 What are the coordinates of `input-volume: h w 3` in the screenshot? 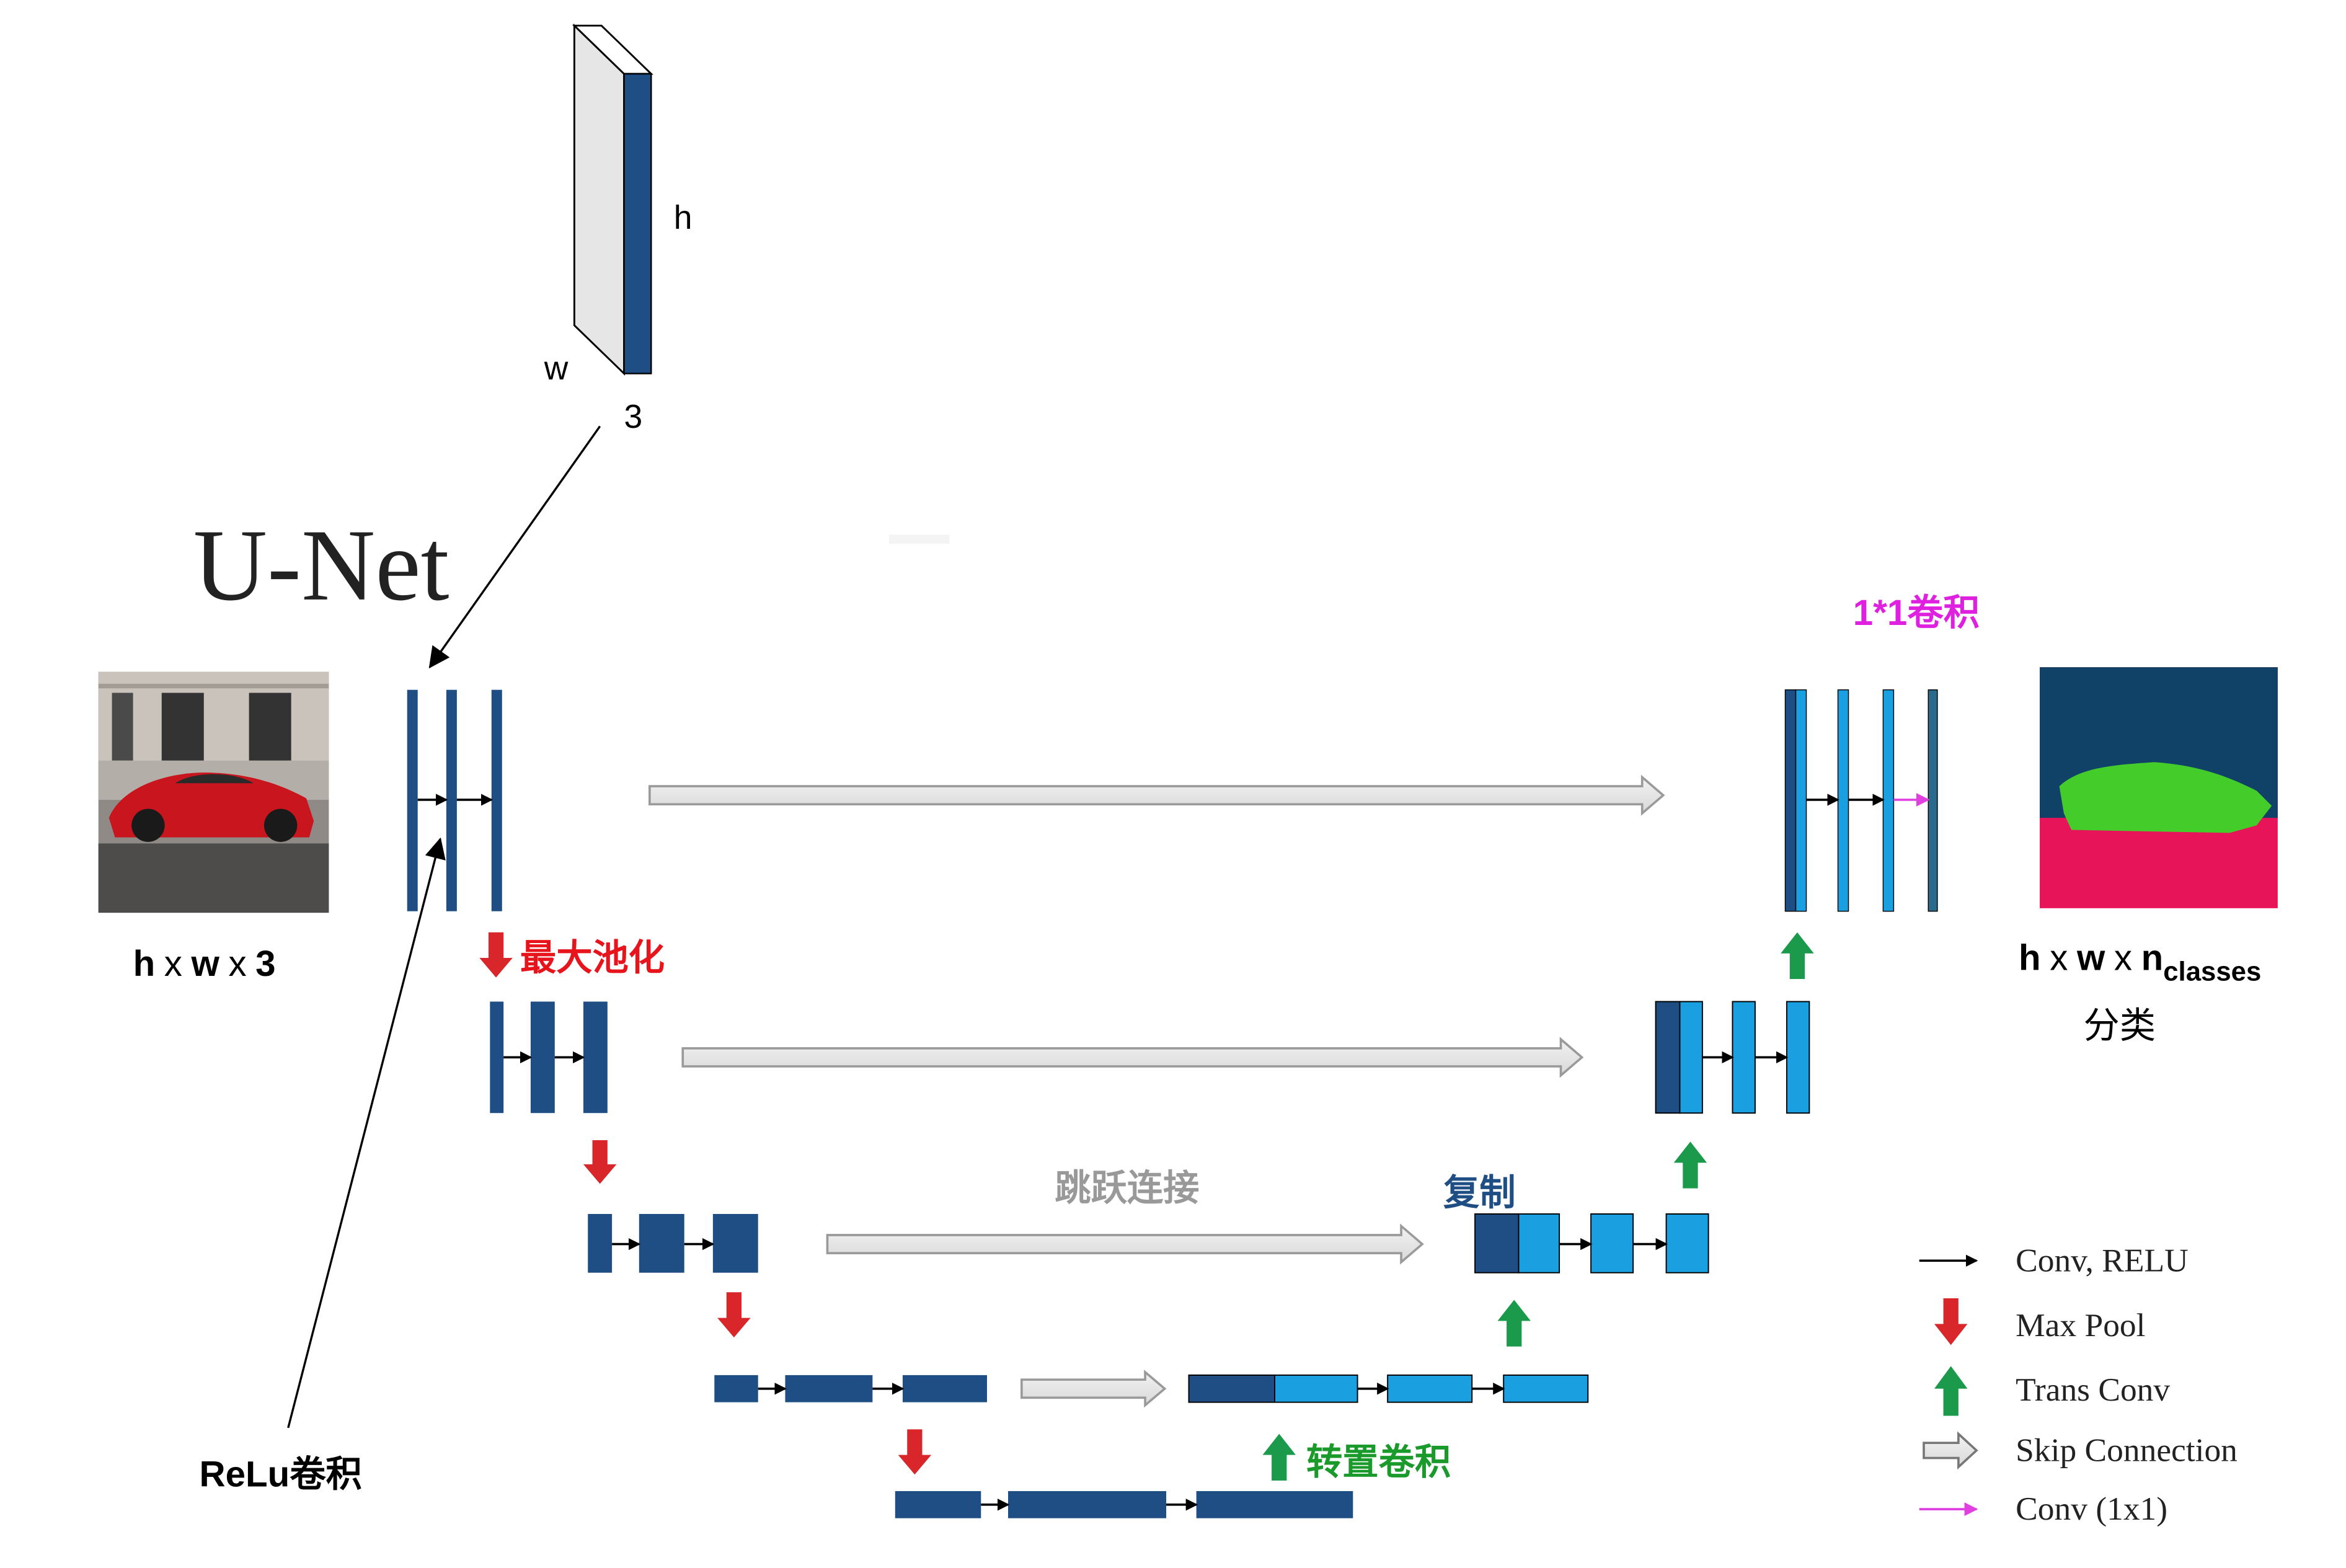 It's located at (618, 229).